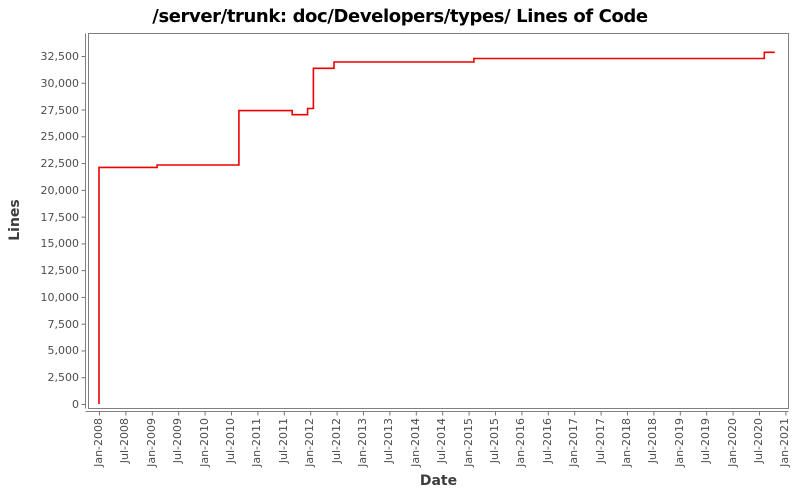 Image resolution: width=800 pixels, height=500 pixels. Describe the element at coordinates (653, 441) in the screenshot. I see `x-tick-label: Jul-2018` at that location.